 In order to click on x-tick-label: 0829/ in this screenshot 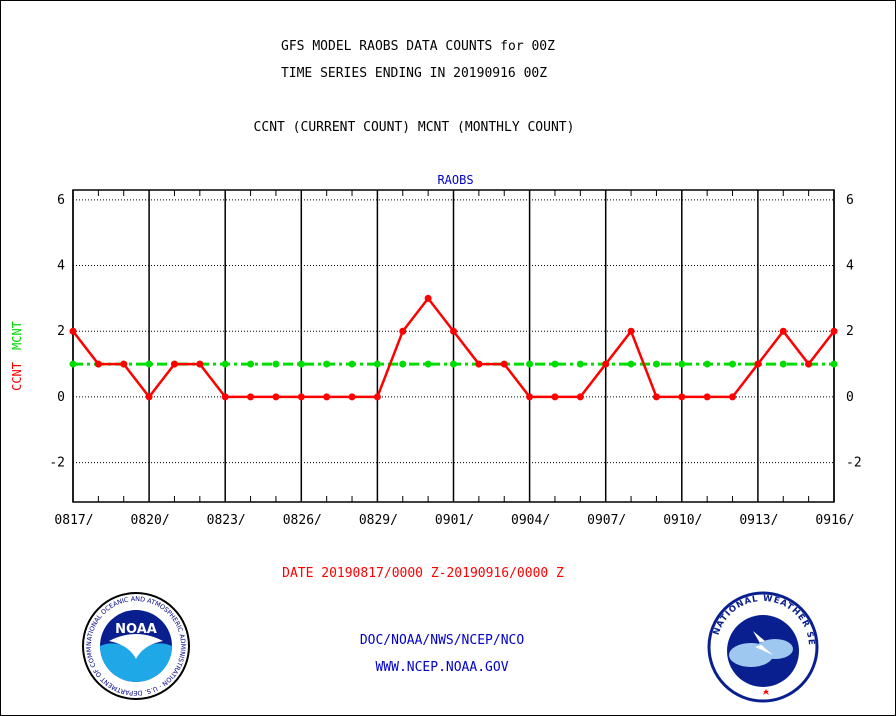, I will do `click(378, 520)`.